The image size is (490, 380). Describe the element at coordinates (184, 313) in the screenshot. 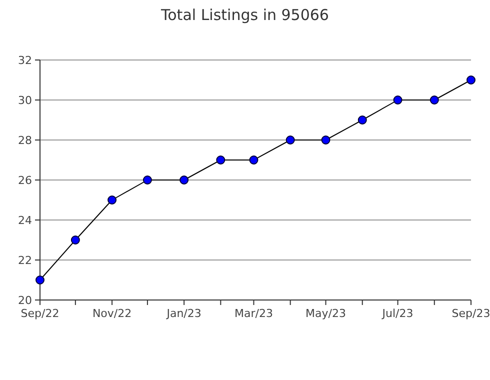

I see `x-tick-label: Jan/23` at that location.